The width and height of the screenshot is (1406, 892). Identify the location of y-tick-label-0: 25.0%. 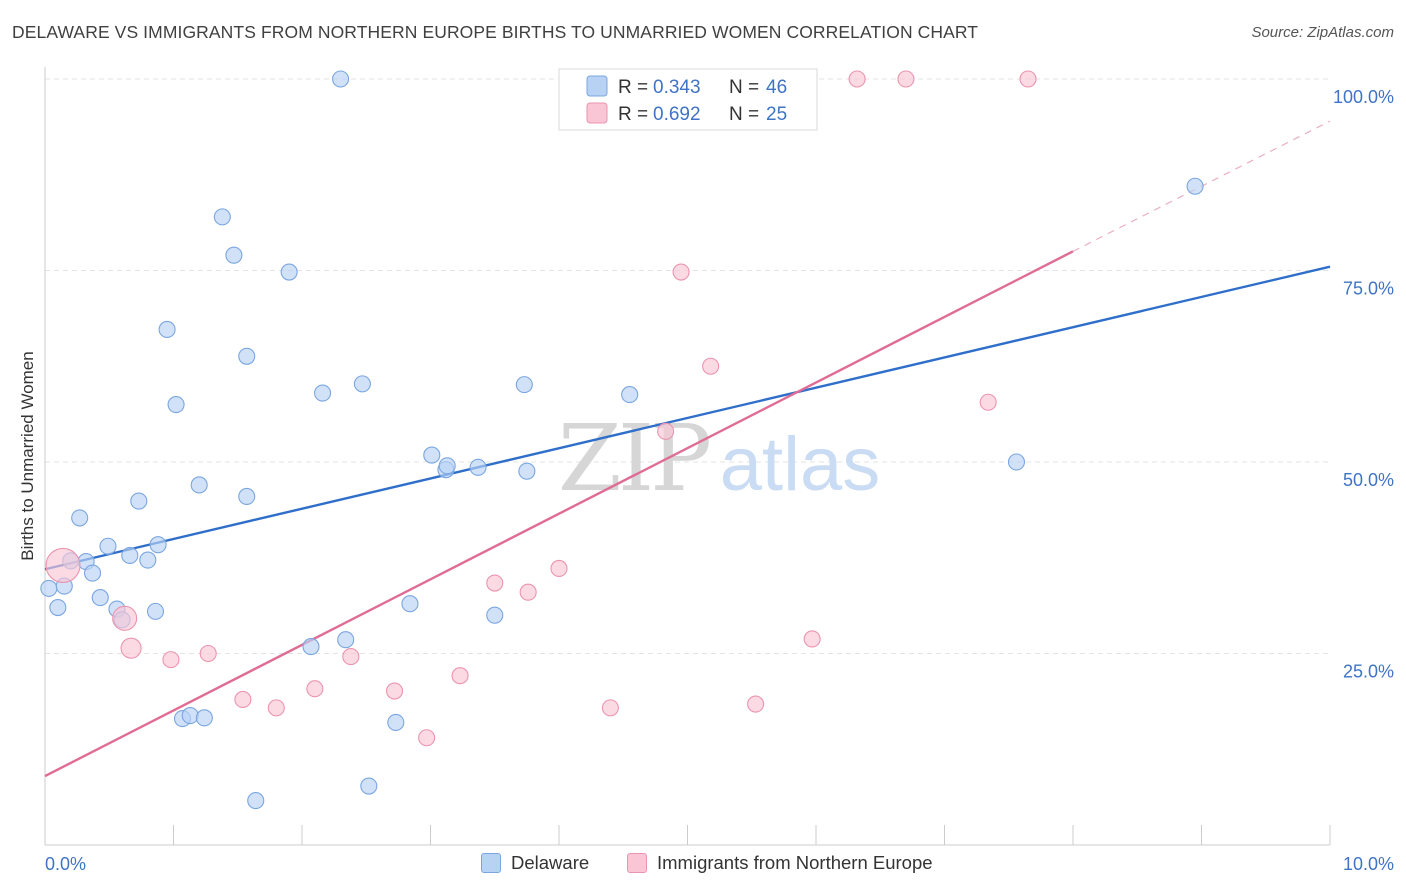
(1368, 672).